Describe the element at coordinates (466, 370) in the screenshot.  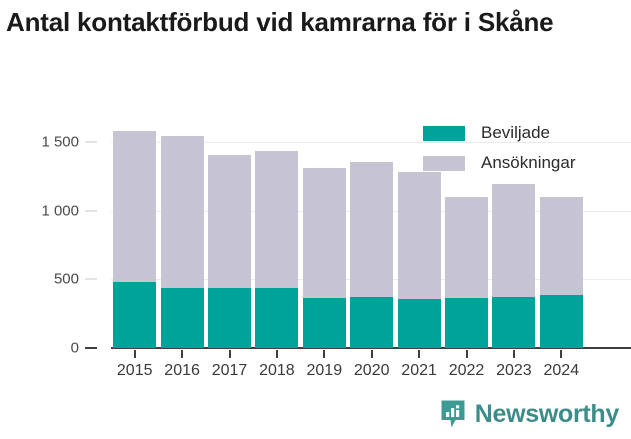
I see `x-axis-tick-label-2022: 2022` at that location.